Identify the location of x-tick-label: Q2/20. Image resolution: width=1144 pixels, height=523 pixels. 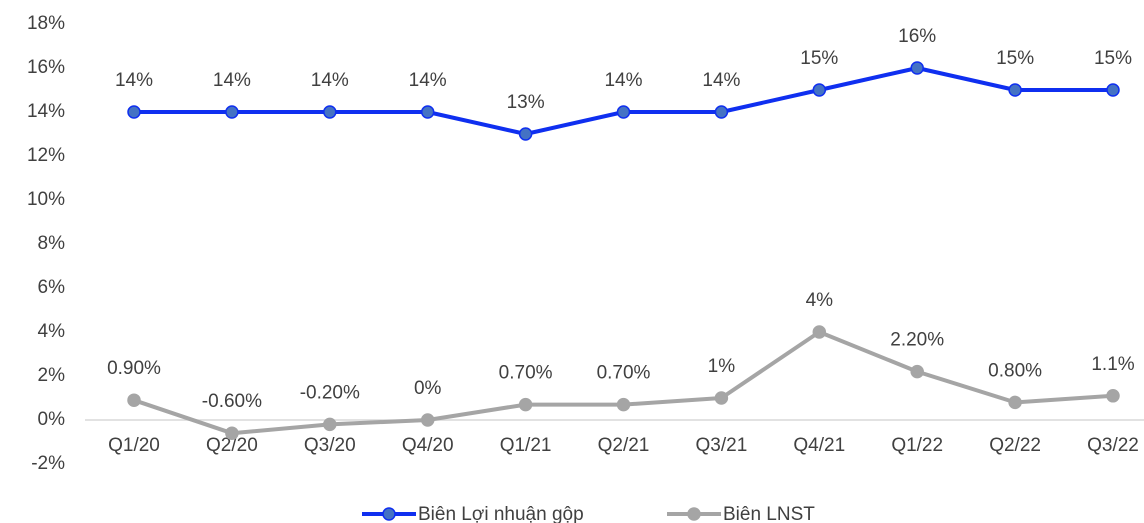
(232, 445).